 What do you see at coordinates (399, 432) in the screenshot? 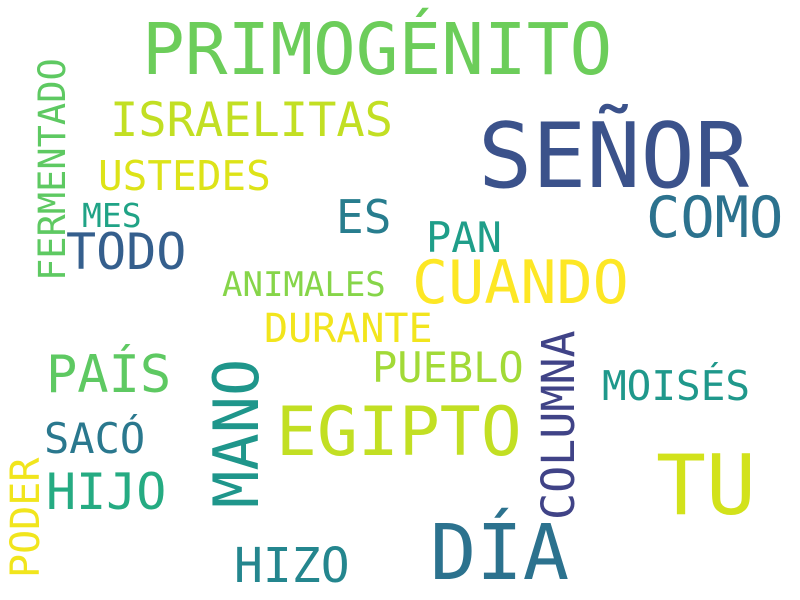
I see `word-egipto: EGIPTO` at bounding box center [399, 432].